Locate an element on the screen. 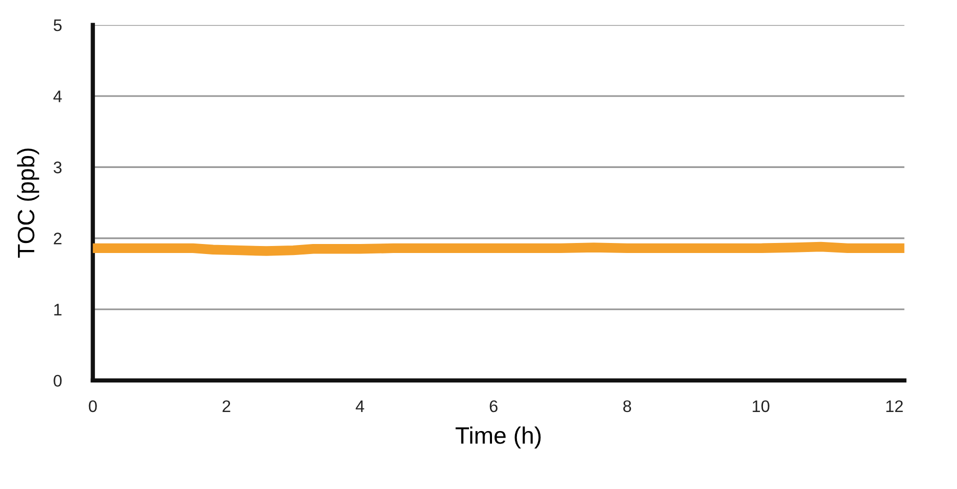  x-tick-label: 12 is located at coordinates (894, 406).